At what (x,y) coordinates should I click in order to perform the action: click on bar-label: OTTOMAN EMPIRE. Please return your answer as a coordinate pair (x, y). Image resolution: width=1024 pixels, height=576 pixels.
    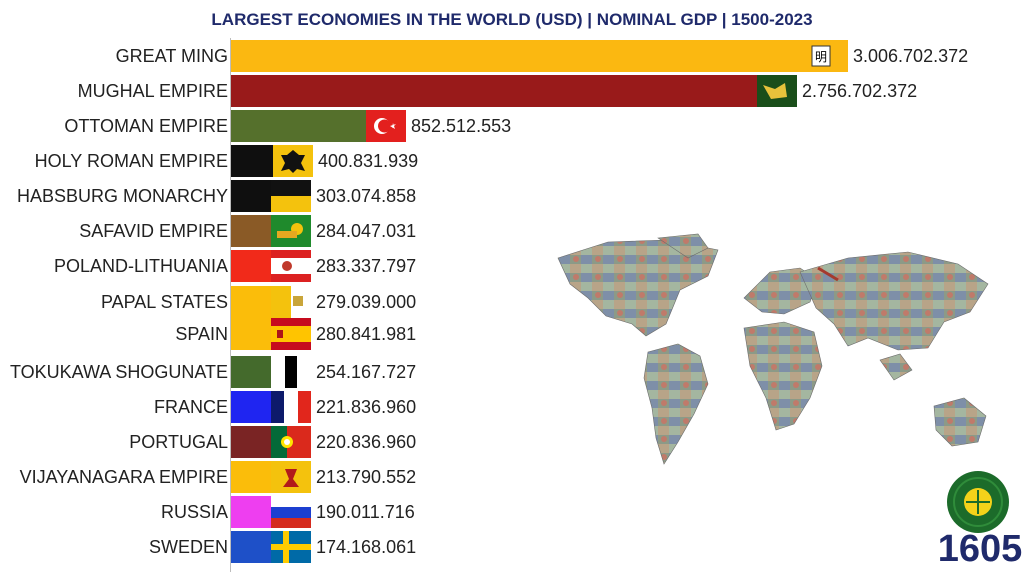
    Looking at the image, I should click on (146, 126).